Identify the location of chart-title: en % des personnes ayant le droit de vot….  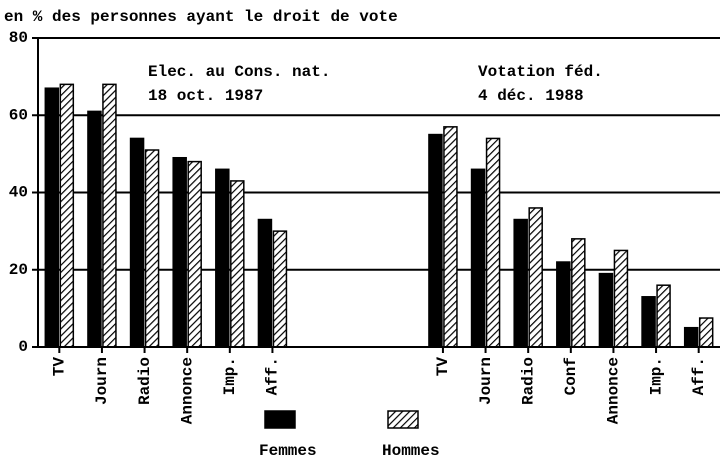
(201, 17).